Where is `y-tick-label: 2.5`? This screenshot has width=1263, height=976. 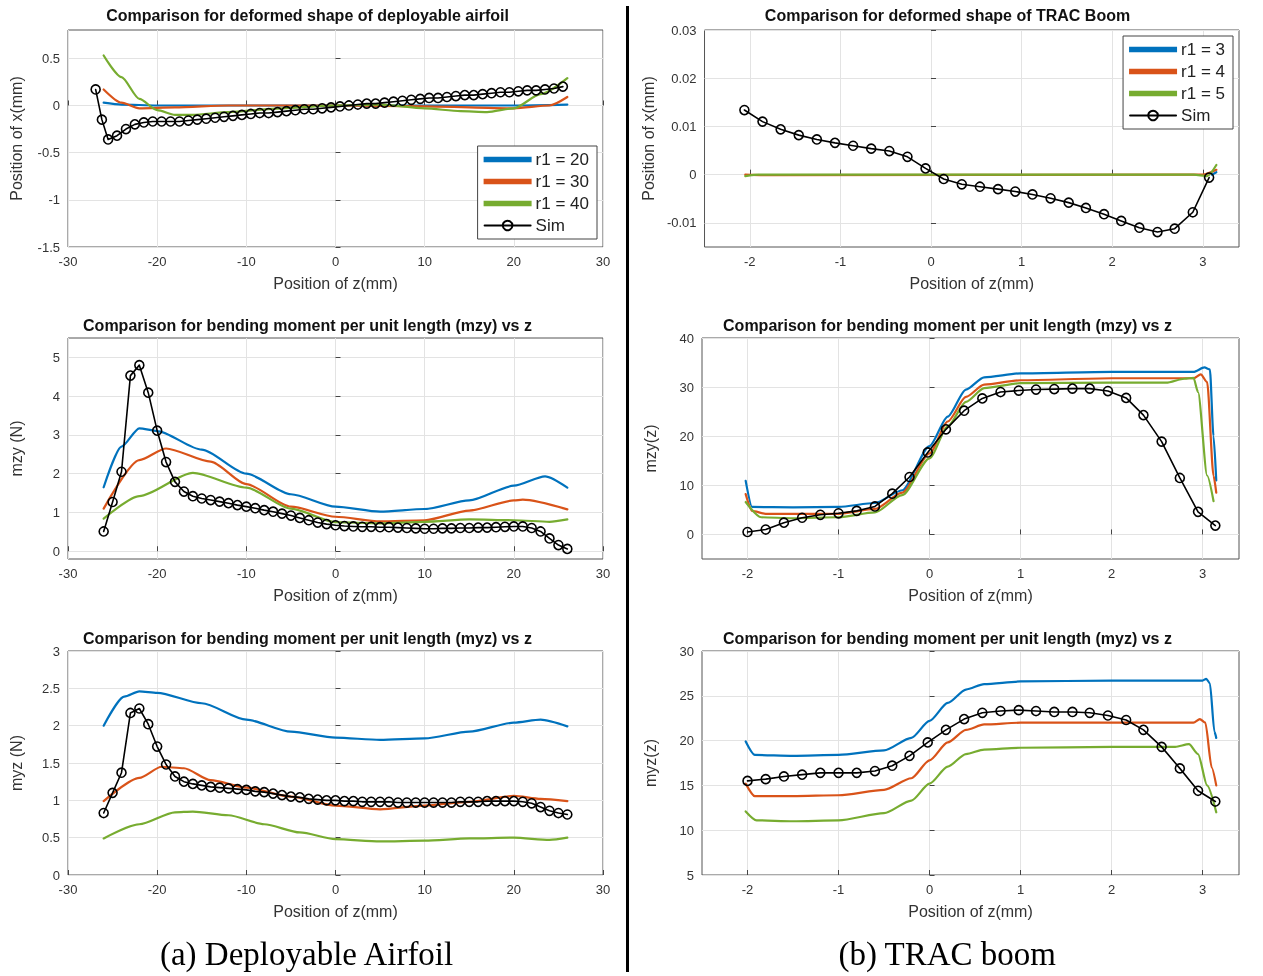
y-tick-label: 2.5 is located at coordinates (50, 688).